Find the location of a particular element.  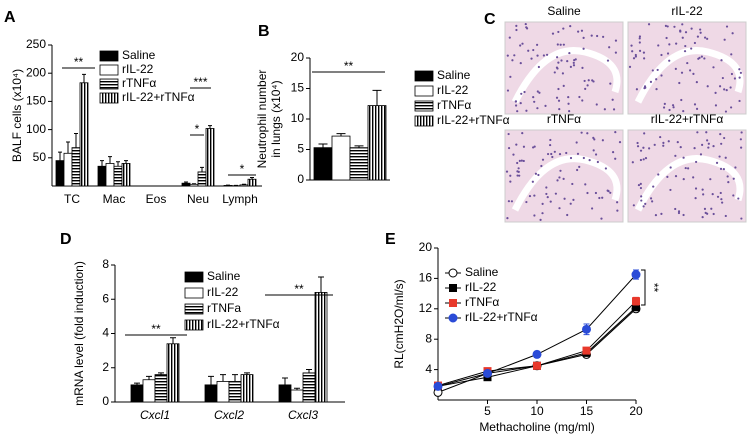

legend-label: Saline is located at coordinates (454, 75).